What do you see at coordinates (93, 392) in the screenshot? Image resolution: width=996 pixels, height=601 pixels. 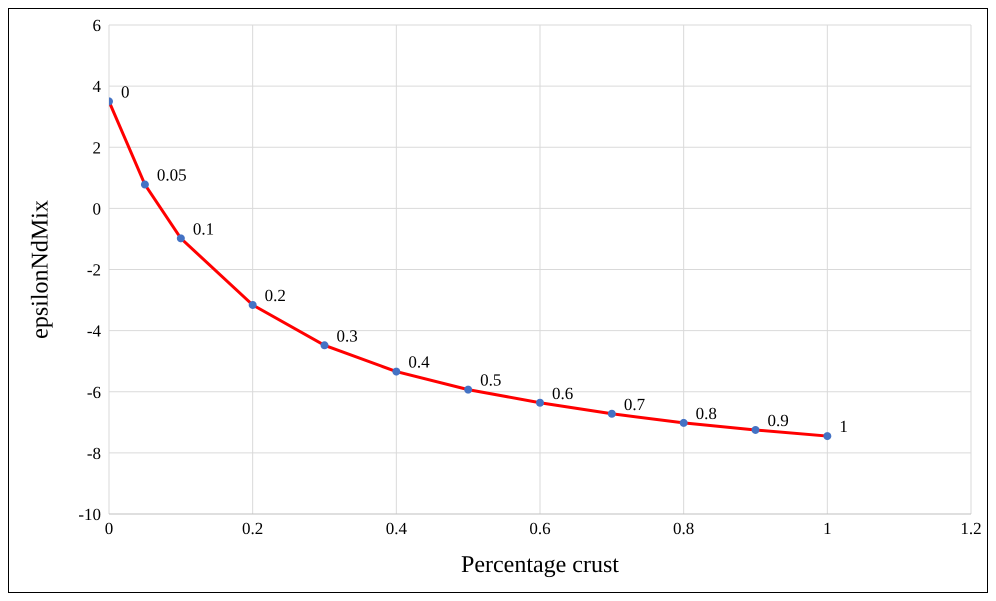 I see `y-tick-label: -6` at bounding box center [93, 392].